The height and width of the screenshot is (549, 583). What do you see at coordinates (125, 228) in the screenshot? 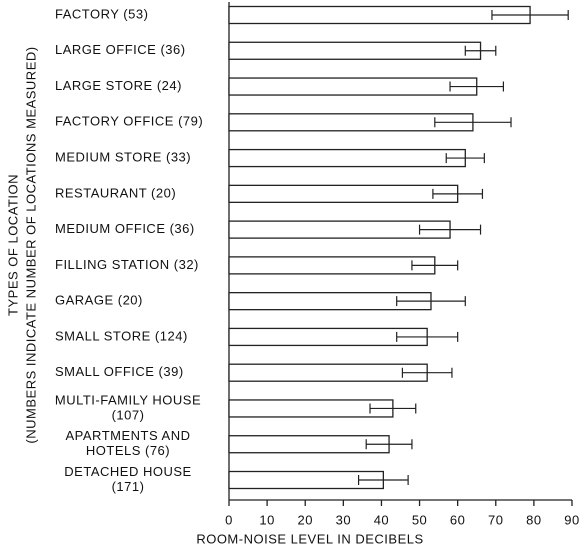
I see `y-tick-label: MEDIUM OFFICE (36)` at bounding box center [125, 228].